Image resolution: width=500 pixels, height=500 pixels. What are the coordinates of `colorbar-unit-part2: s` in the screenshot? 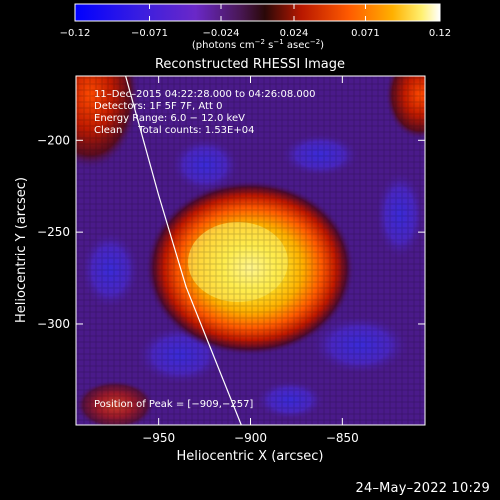 It's located at (269, 45).